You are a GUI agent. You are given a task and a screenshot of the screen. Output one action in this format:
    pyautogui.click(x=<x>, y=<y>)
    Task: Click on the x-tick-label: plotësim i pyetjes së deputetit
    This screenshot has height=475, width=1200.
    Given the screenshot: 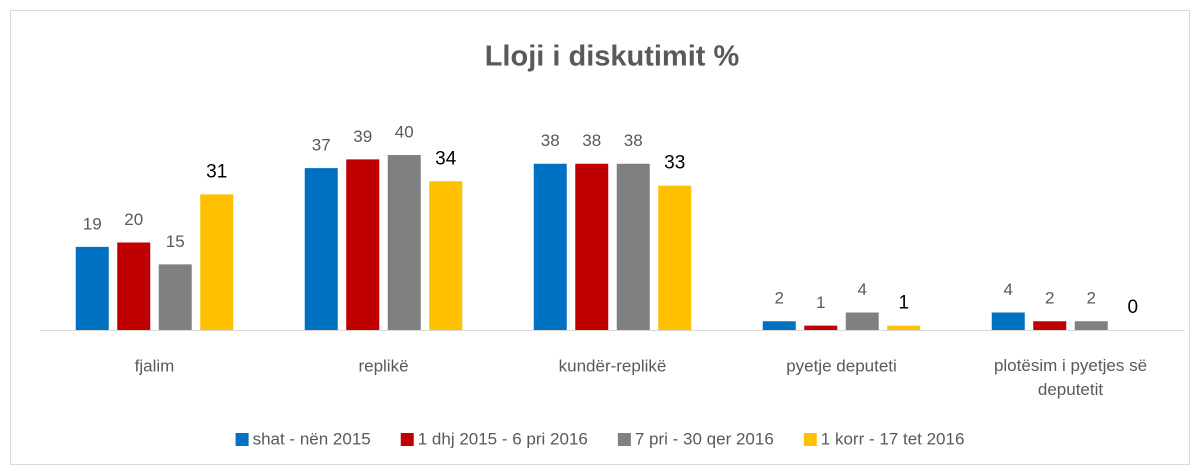 What is the action you would take?
    pyautogui.click(x=1070, y=377)
    